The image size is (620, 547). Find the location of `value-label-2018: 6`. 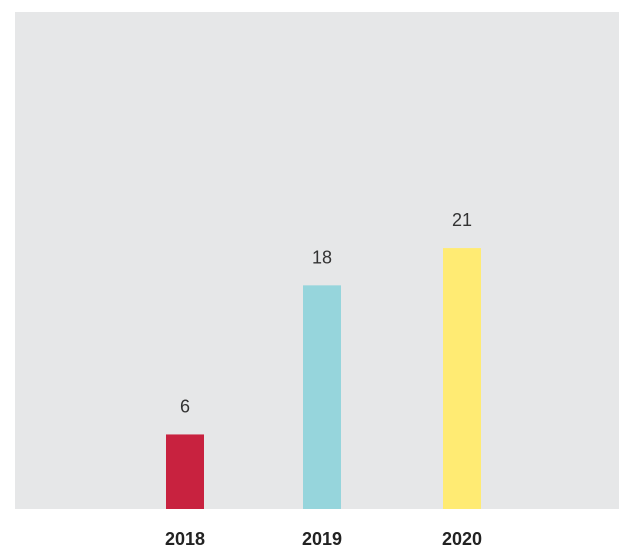

value-label-2018: 6 is located at coordinates (185, 406).